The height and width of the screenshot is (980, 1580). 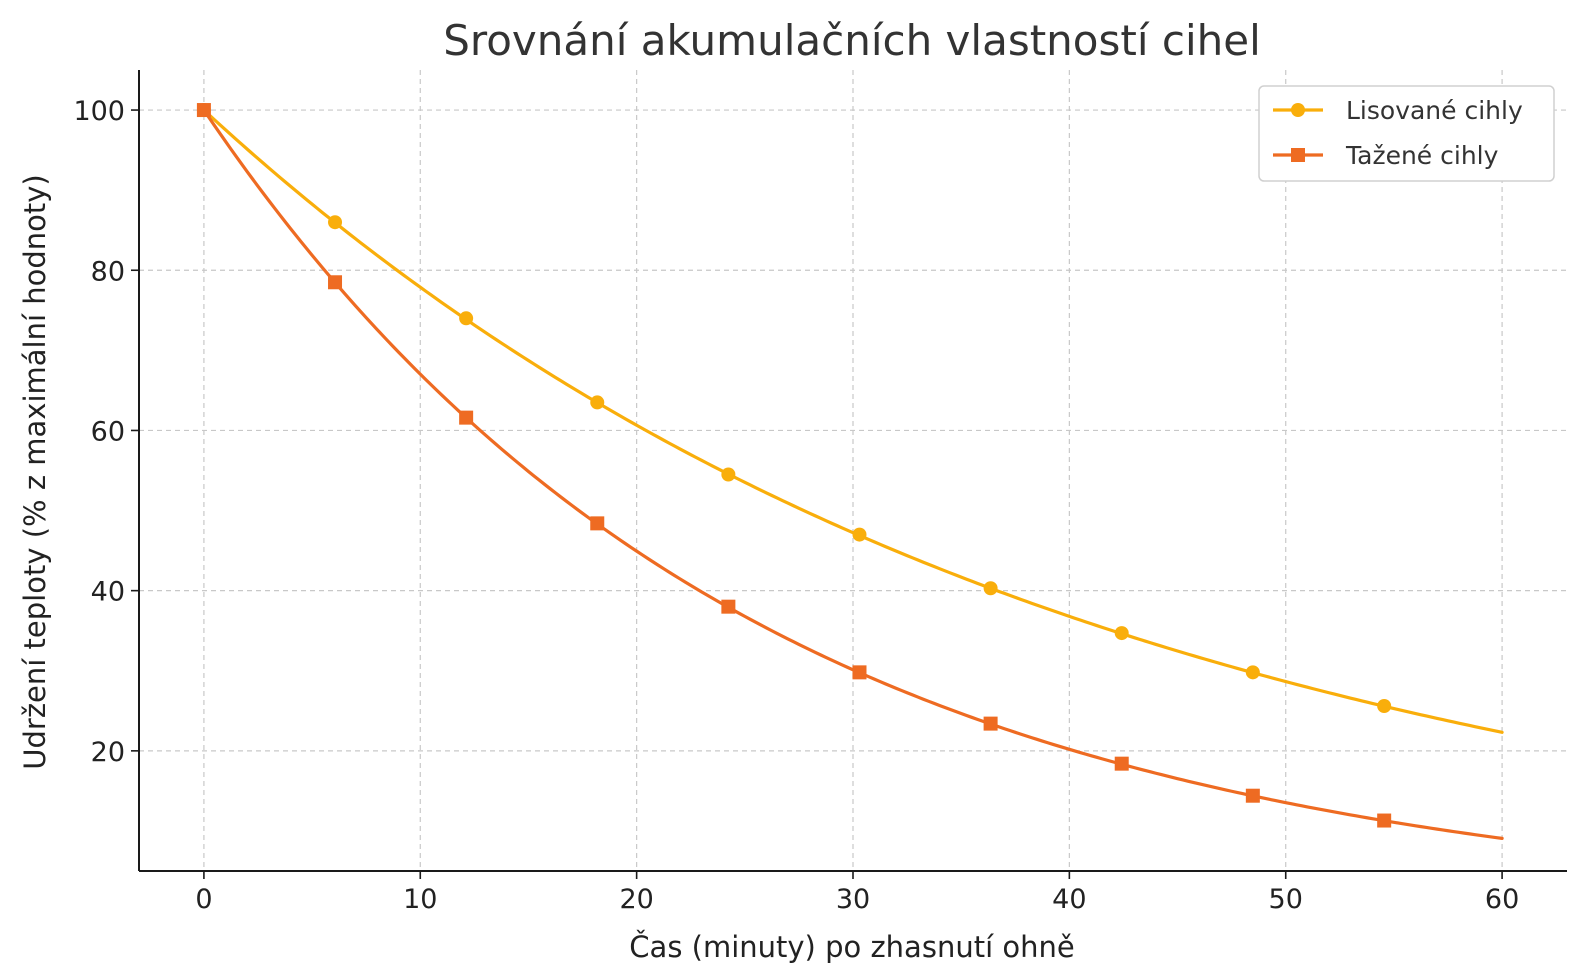 I want to click on y-ticks: 20 40 60 80 100, so click(x=106, y=432).